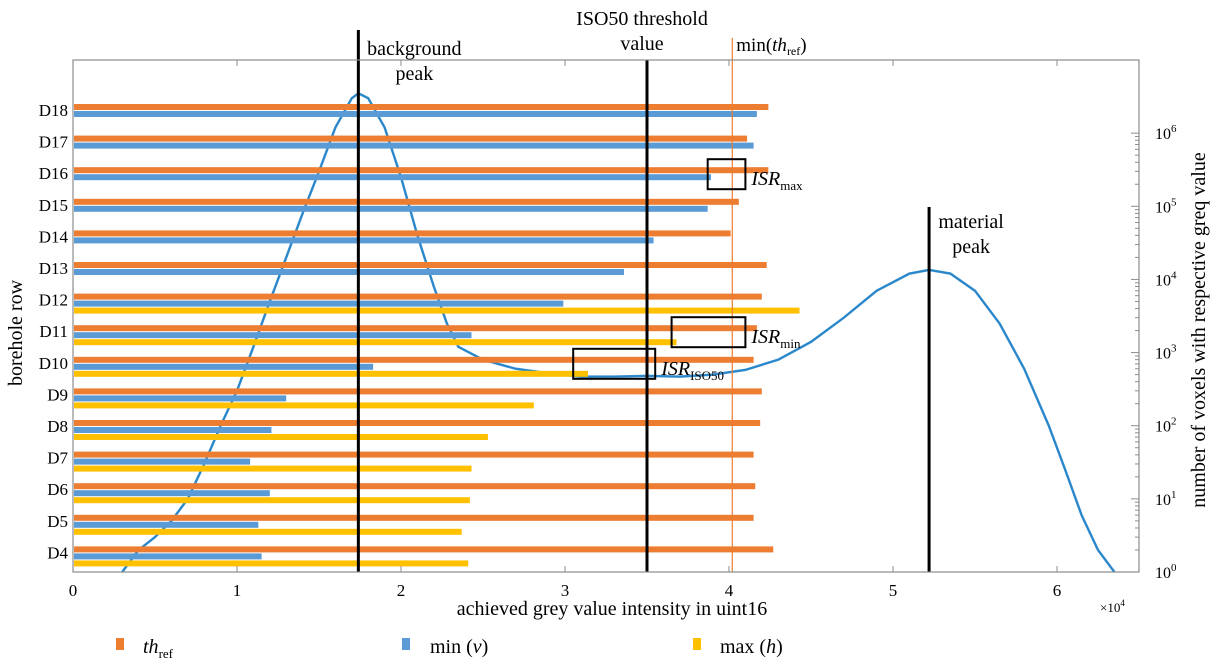 The width and height of the screenshot is (1218, 666). Describe the element at coordinates (16, 332) in the screenshot. I see `y-axis-label: borehole row` at that location.